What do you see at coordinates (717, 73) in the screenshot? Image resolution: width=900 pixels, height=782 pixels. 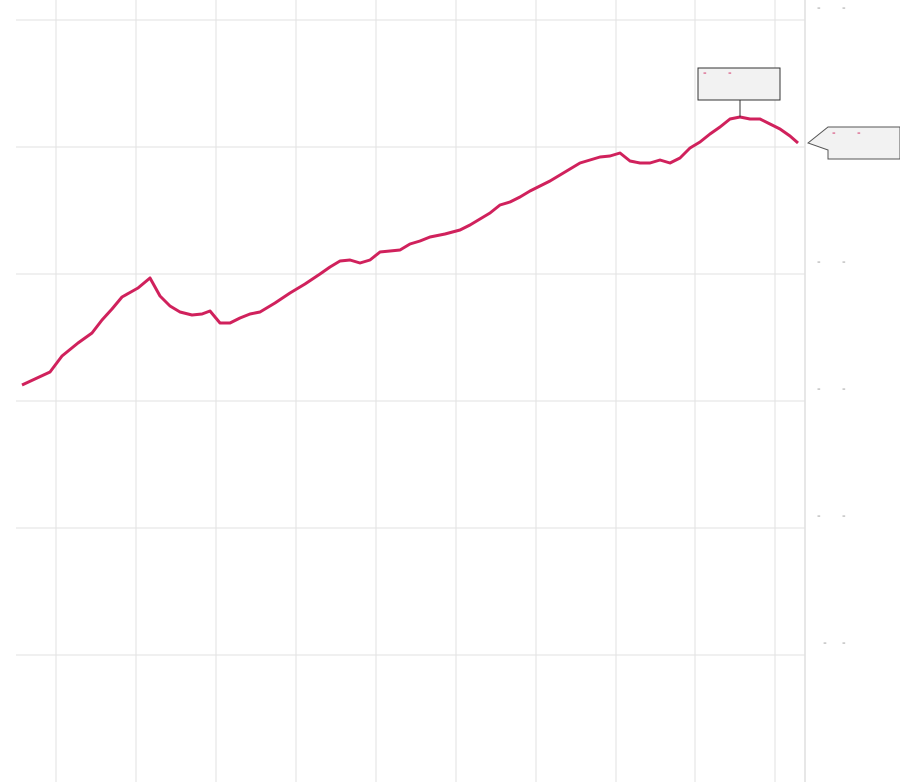 I see `annotation-text: - -` at bounding box center [717, 73].